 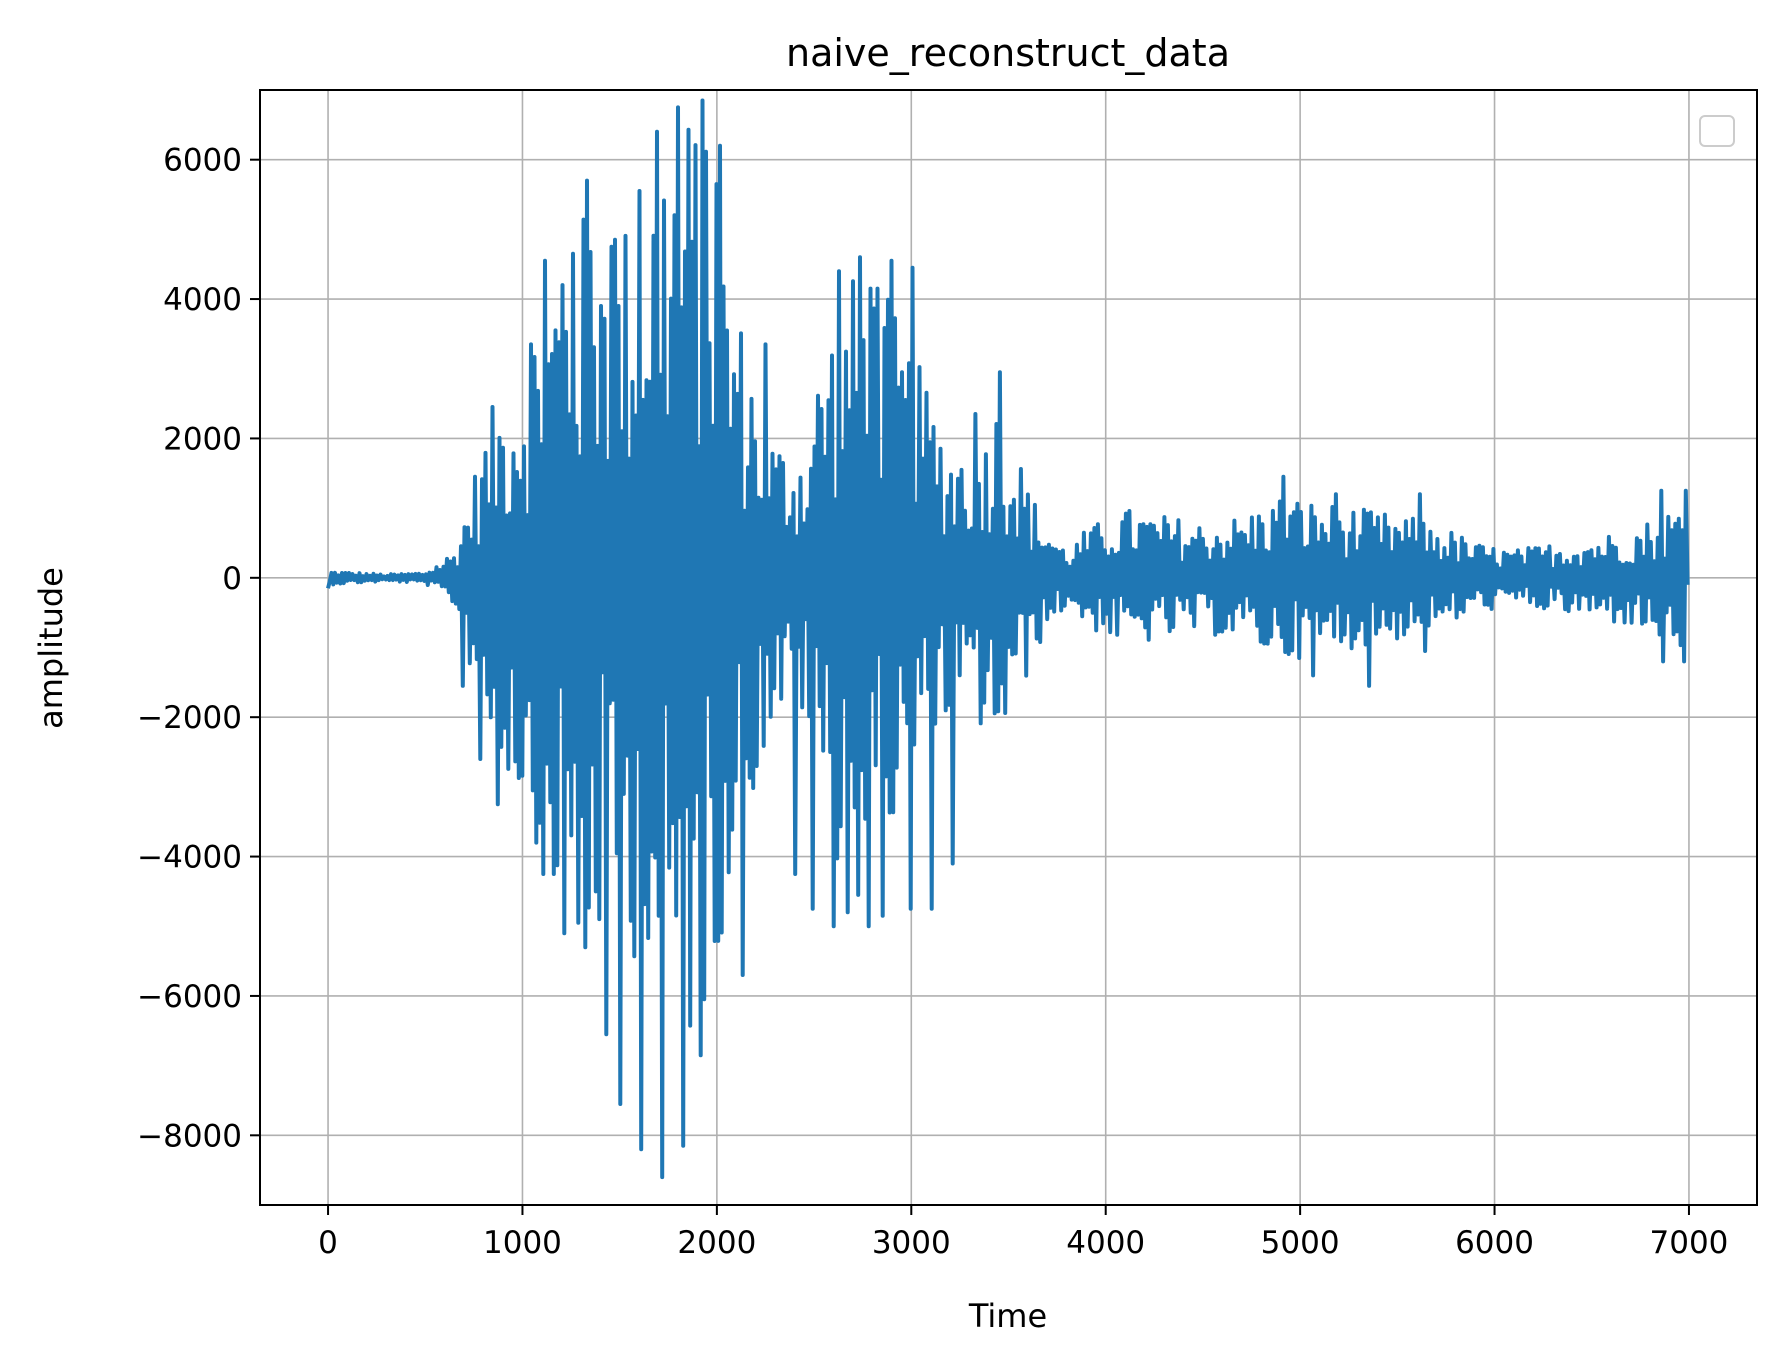 What do you see at coordinates (202, 300) in the screenshot?
I see `y-tick-label: 4000` at bounding box center [202, 300].